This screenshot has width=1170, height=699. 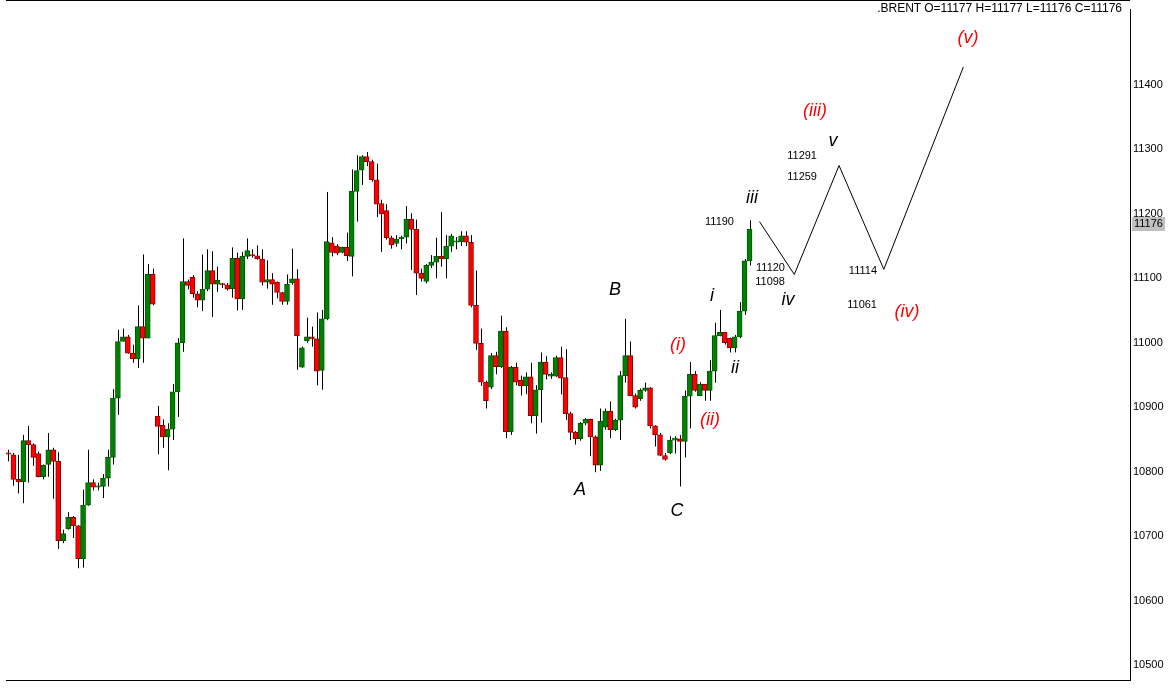 I want to click on annotation: (iv), so click(x=907, y=311).